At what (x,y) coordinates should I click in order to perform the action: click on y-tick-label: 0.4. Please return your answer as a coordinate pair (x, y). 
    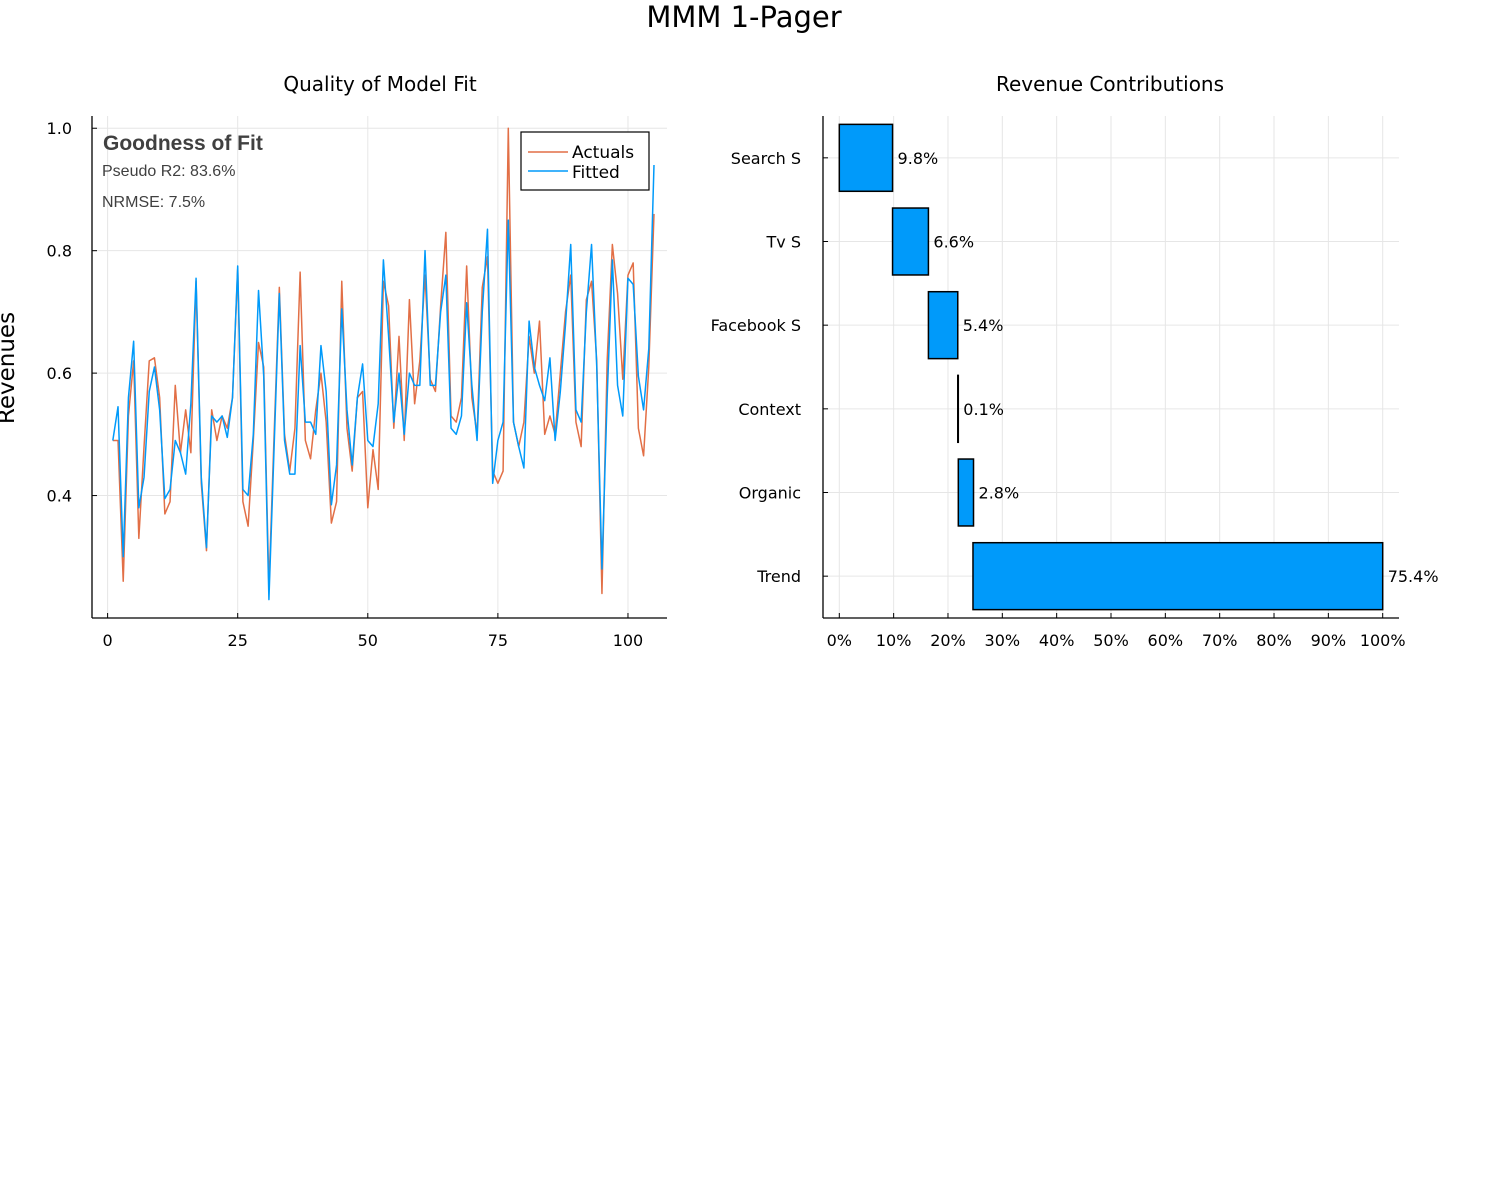
    Looking at the image, I should click on (59, 496).